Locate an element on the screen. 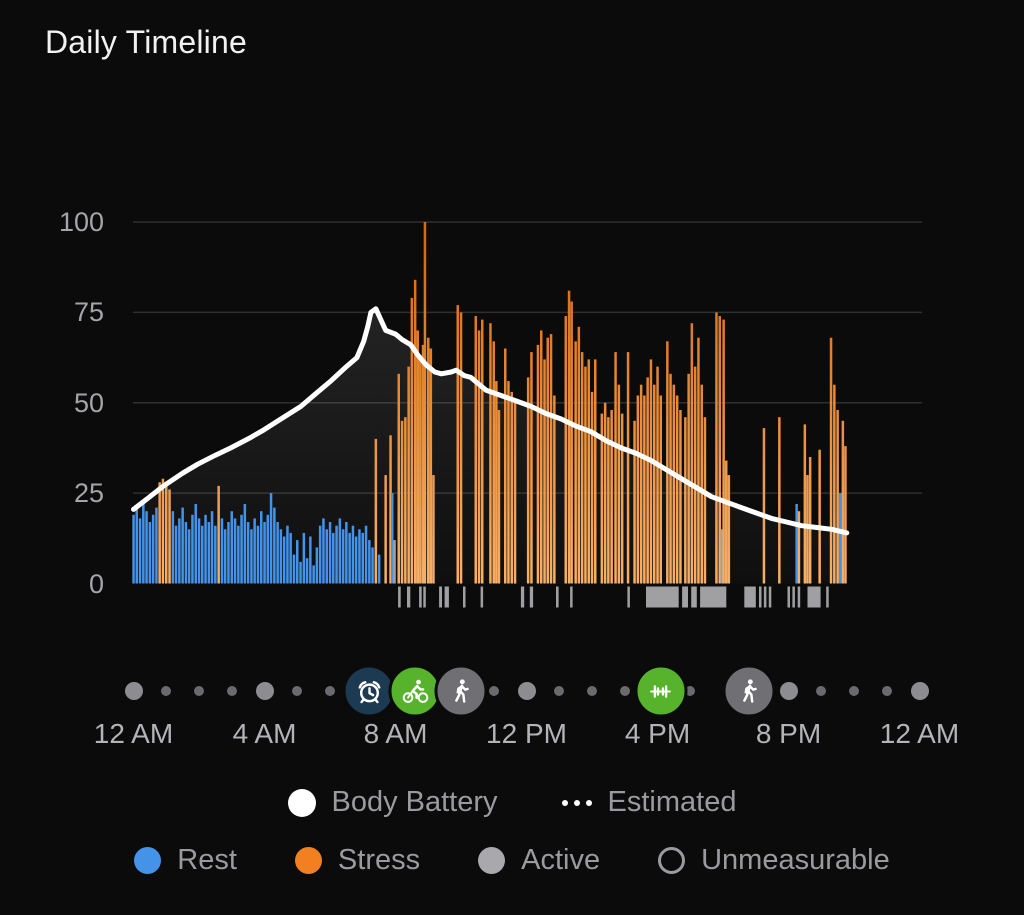  legend-item-stress: Stress is located at coordinates (357, 860).